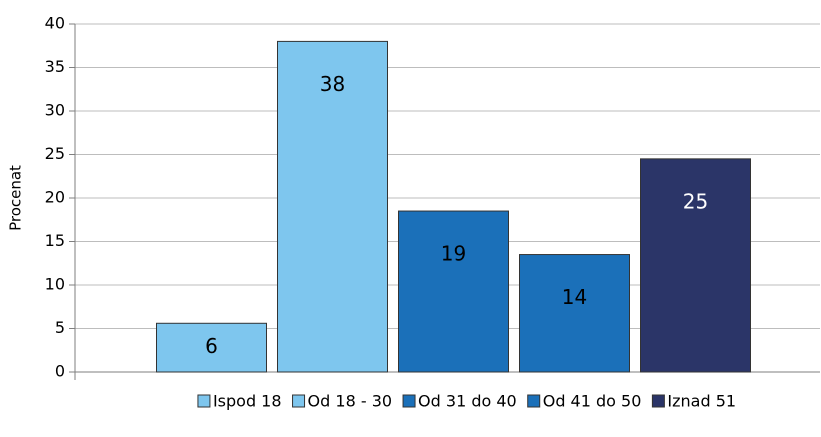 This screenshot has height=437, width=821. I want to click on y-tick-label: 15, so click(55, 240).